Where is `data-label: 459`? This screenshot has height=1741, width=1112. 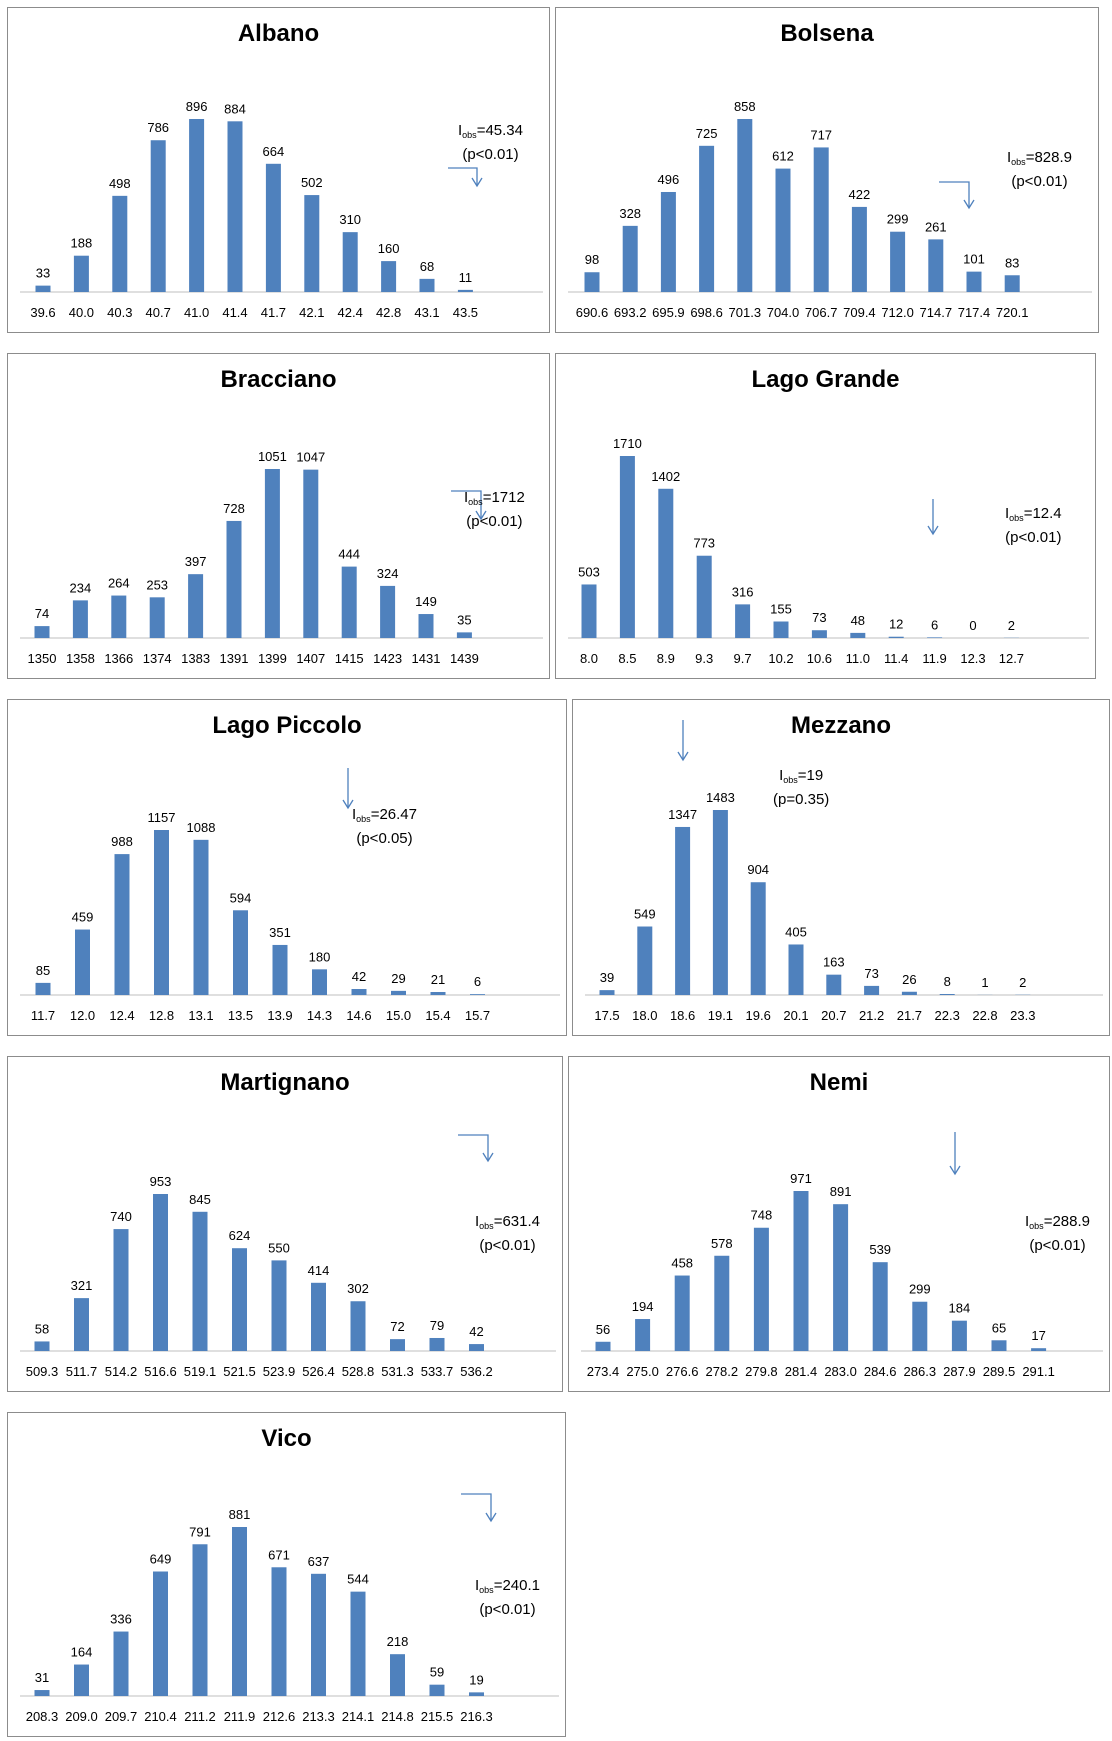
data-label: 459 is located at coordinates (83, 917).